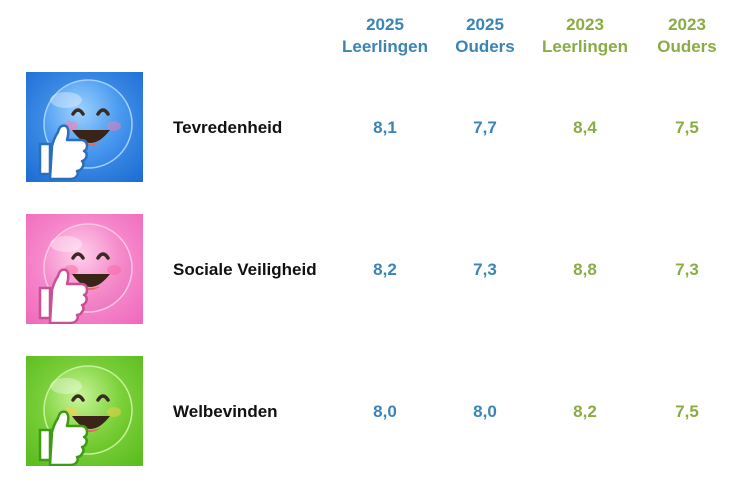 The width and height of the screenshot is (755, 482). I want to click on header-2025-leerlingen: 2025 Leerlingen, so click(385, 36).